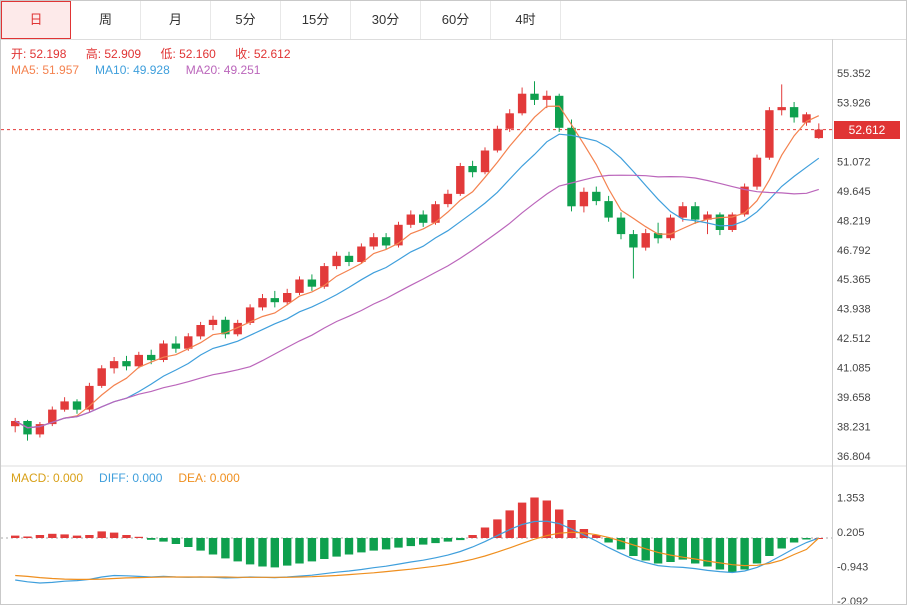 The image size is (907, 605). I want to click on tab-week: 周, so click(106, 20).